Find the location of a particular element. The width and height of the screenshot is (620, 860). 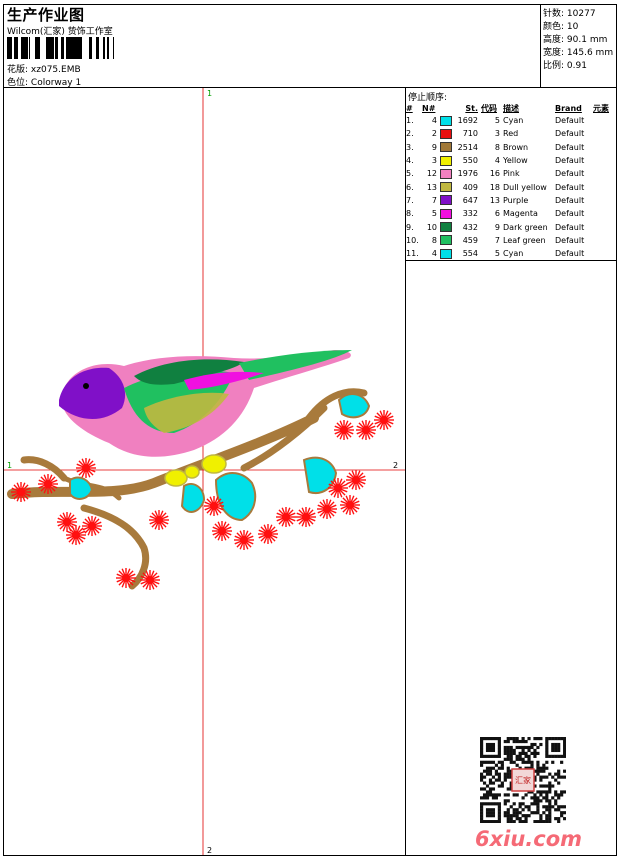

stats-divider is located at coordinates (540, 45).